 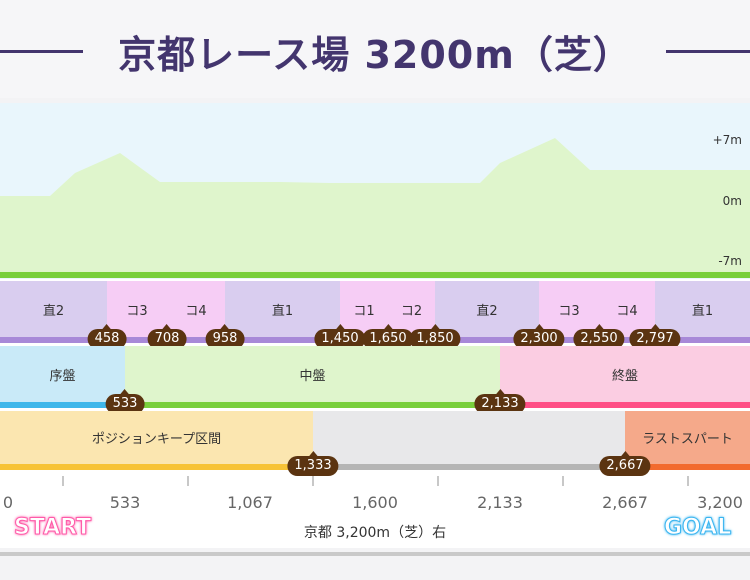 What do you see at coordinates (250, 502) in the screenshot?
I see `scale-label: 1,067` at bounding box center [250, 502].